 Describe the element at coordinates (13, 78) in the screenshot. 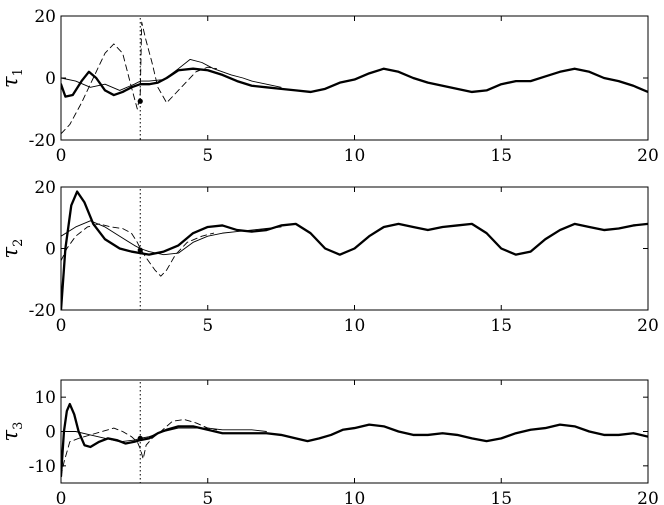

I see `y-axis-label: τ1` at that location.